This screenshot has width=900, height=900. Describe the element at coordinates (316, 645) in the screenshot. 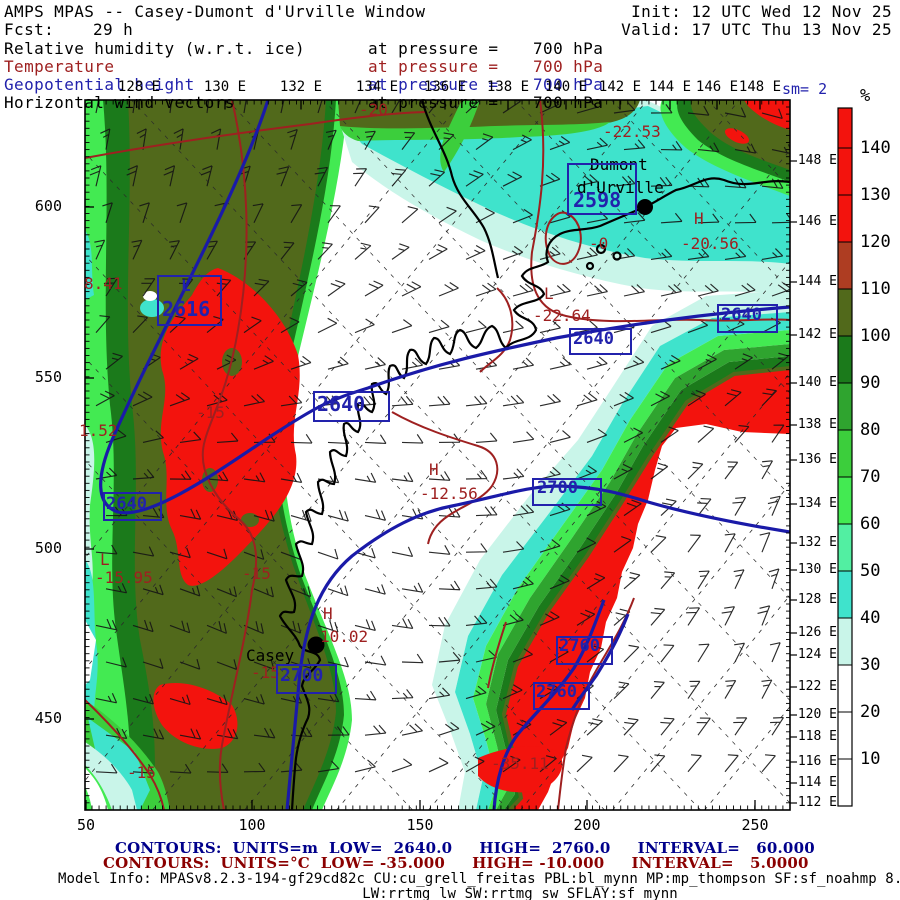

I see `station-dot-casey` at that location.